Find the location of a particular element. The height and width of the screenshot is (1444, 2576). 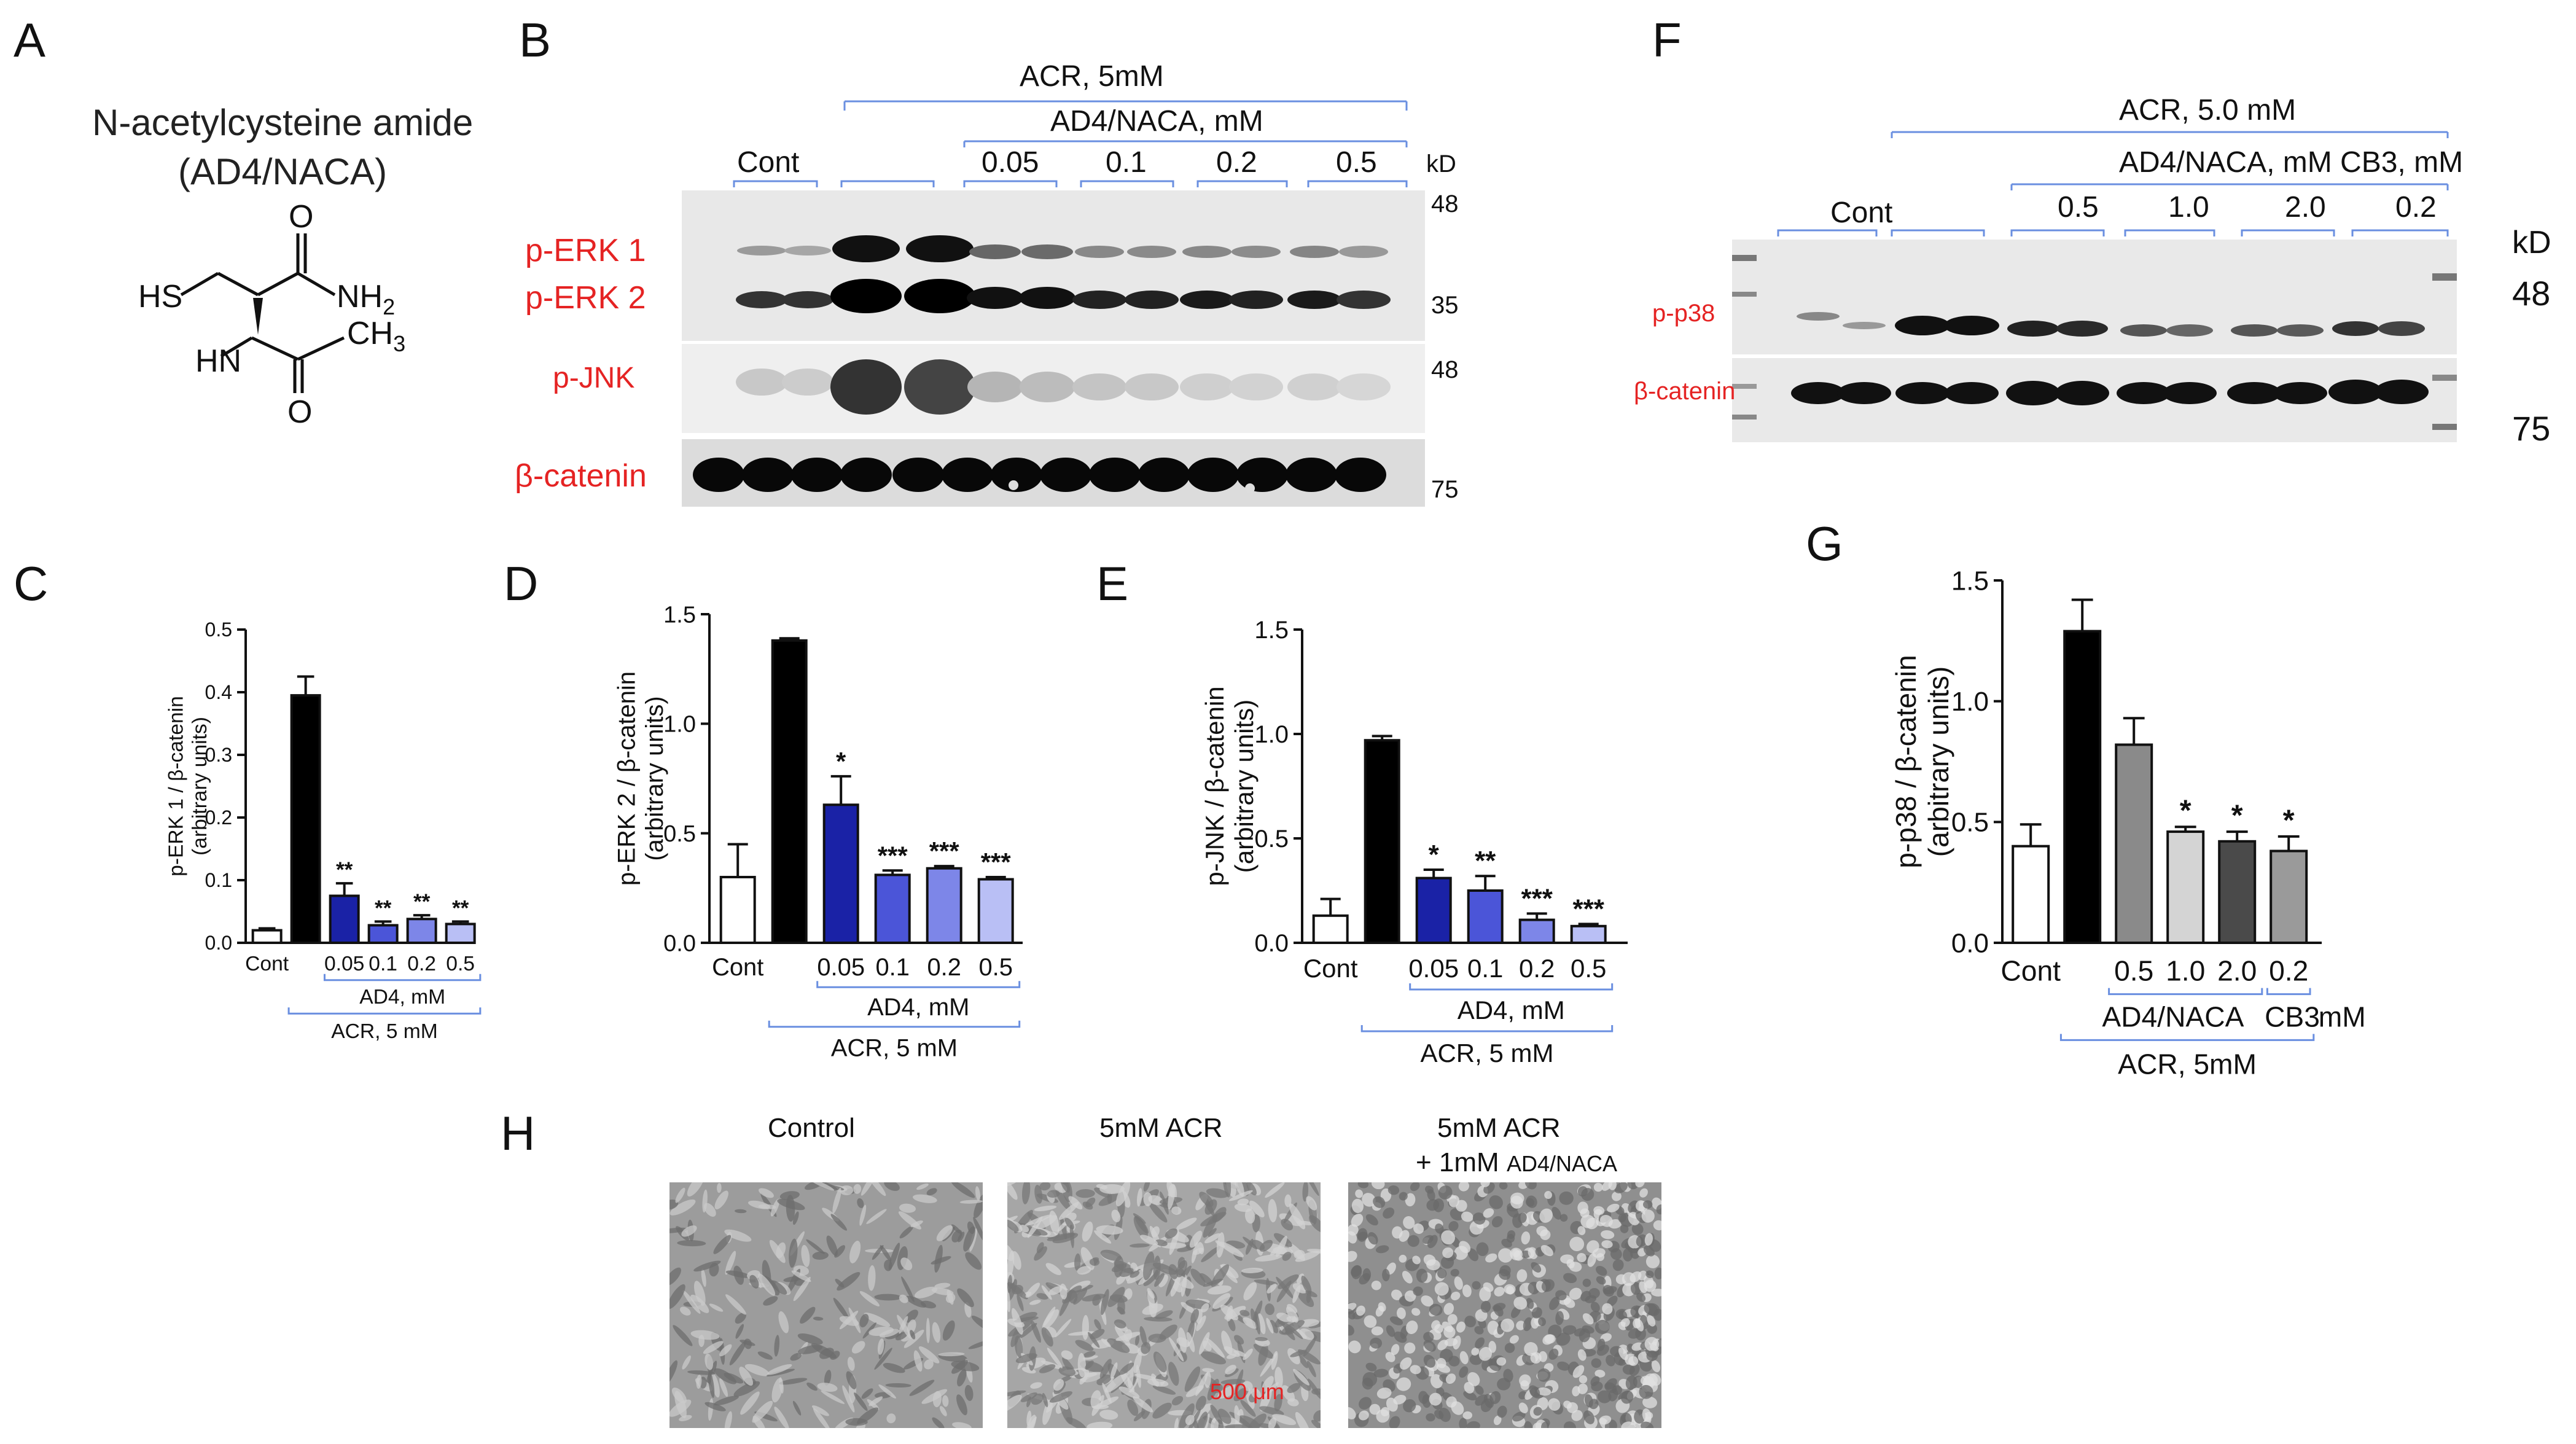

micro-title-control: Control is located at coordinates (811, 1128).